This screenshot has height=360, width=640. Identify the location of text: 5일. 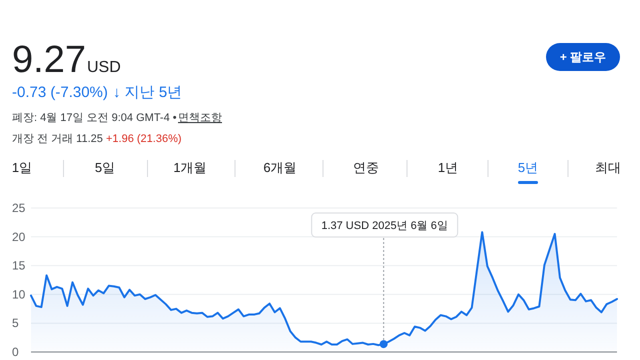
(105, 167).